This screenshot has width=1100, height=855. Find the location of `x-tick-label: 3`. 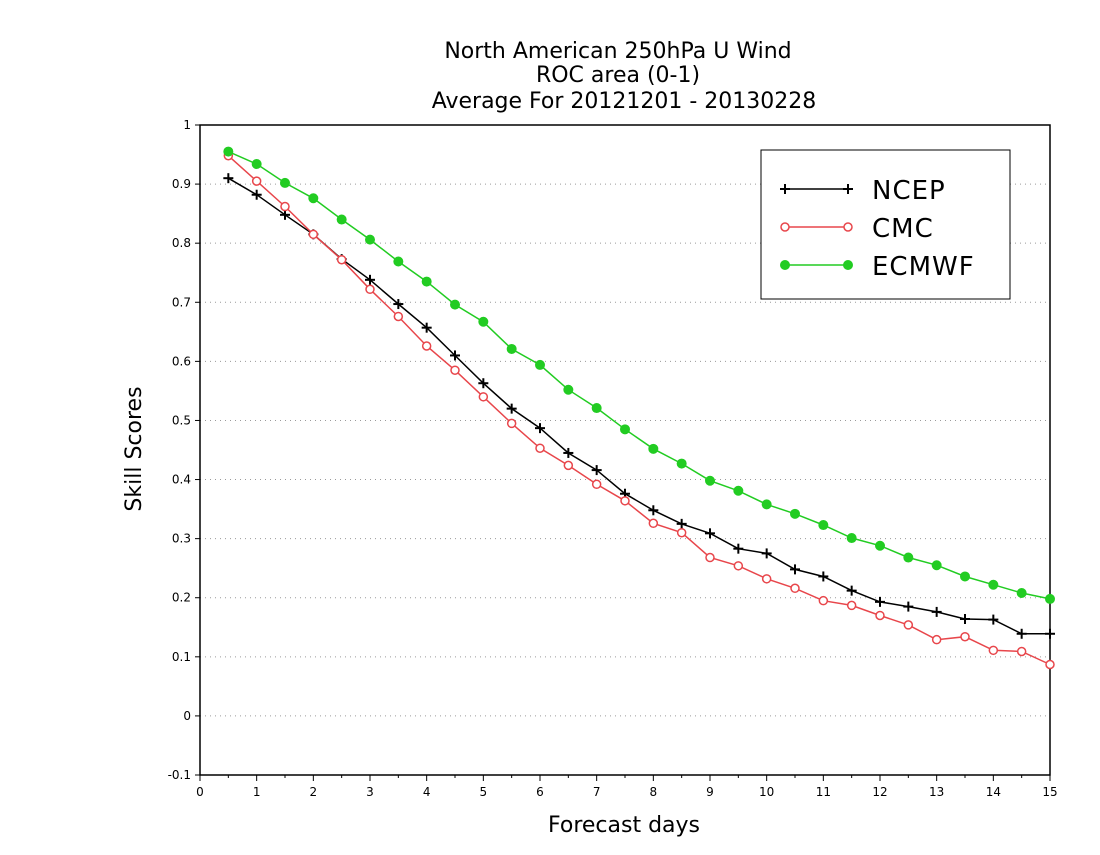

x-tick-label: 3 is located at coordinates (370, 792).